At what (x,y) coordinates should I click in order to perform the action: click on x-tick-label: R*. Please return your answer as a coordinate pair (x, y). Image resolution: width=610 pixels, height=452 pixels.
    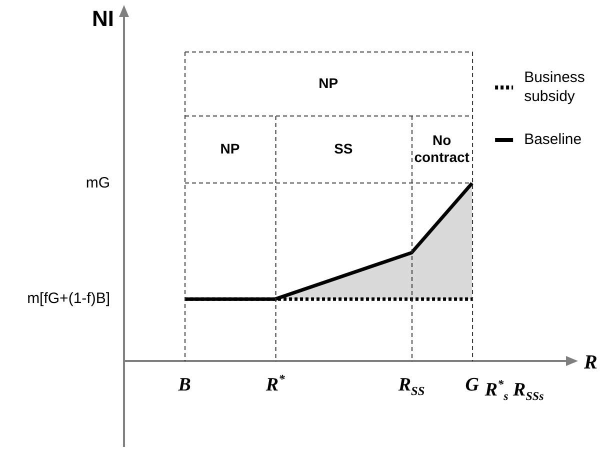
    Looking at the image, I should click on (275, 384).